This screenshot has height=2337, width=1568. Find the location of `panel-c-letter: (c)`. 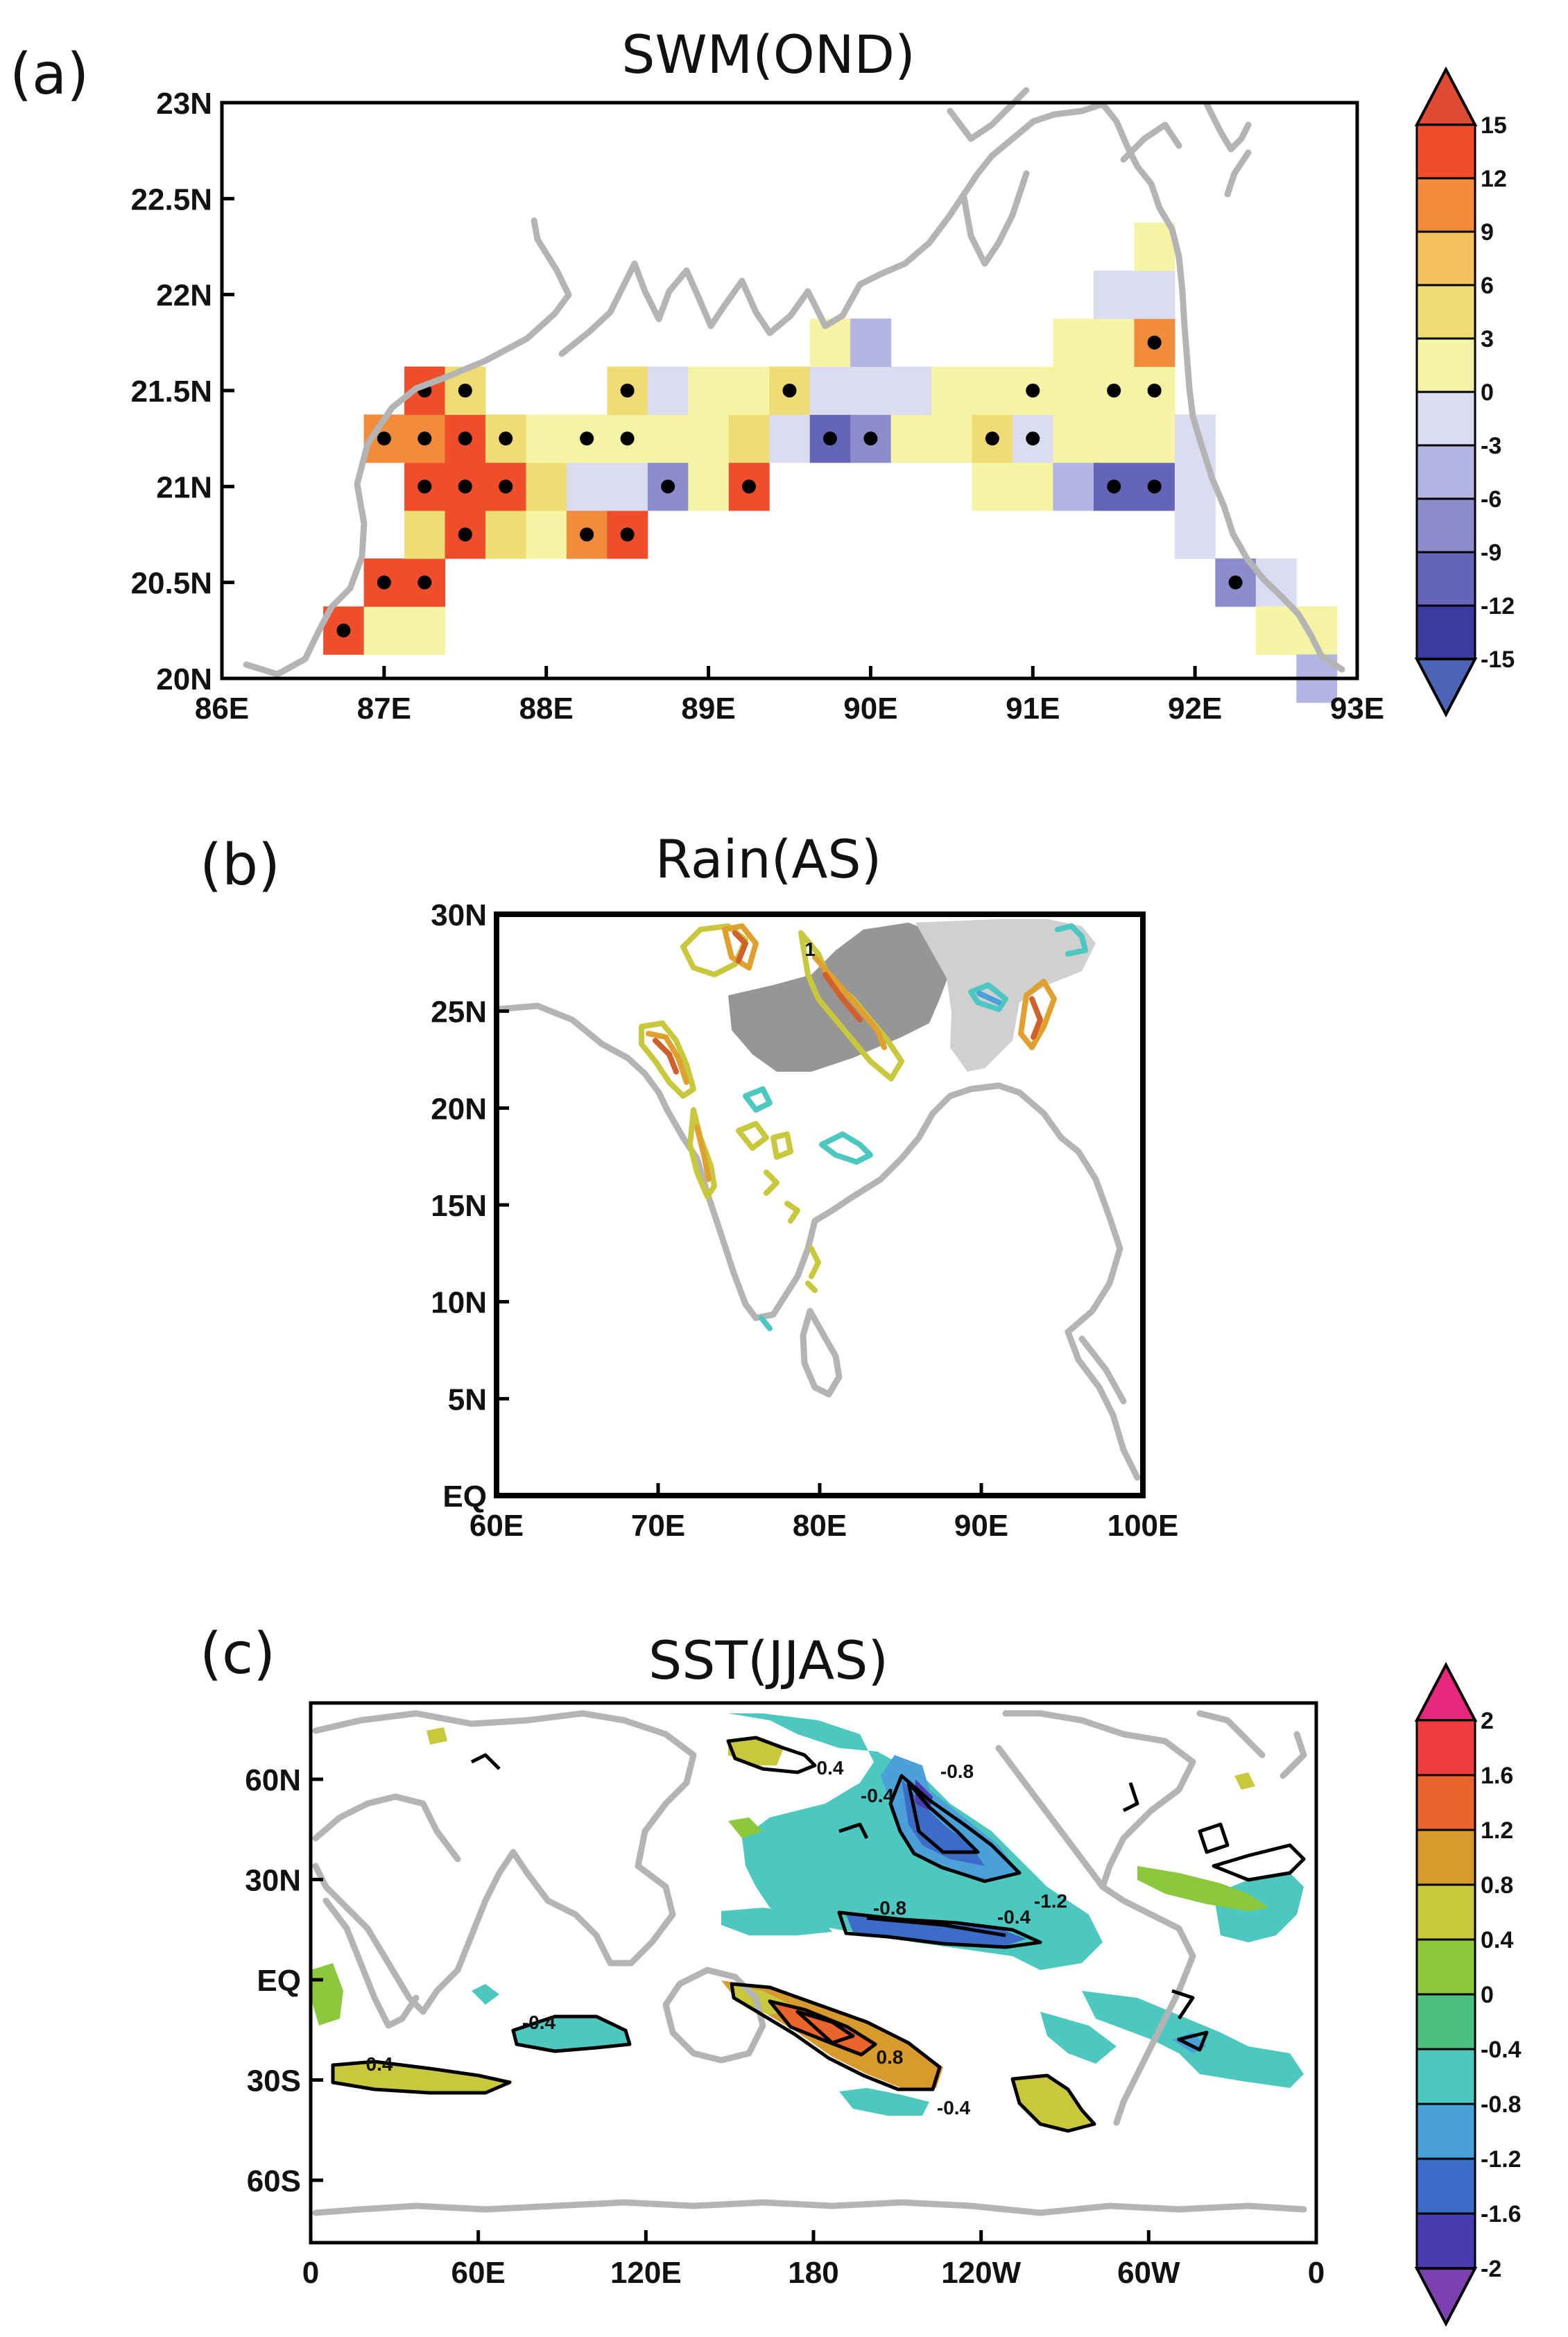

panel-c-letter: (c) is located at coordinates (238, 1654).